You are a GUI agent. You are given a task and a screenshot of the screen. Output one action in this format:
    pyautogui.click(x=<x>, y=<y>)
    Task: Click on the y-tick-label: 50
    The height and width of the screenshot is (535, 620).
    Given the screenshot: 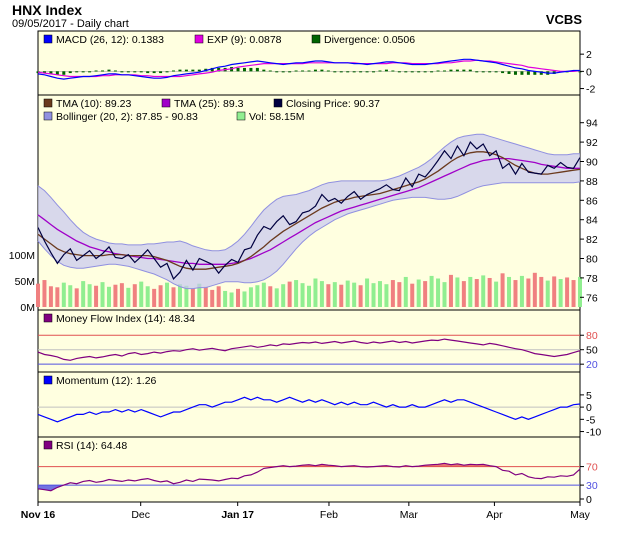 What is the action you would take?
    pyautogui.click(x=592, y=351)
    